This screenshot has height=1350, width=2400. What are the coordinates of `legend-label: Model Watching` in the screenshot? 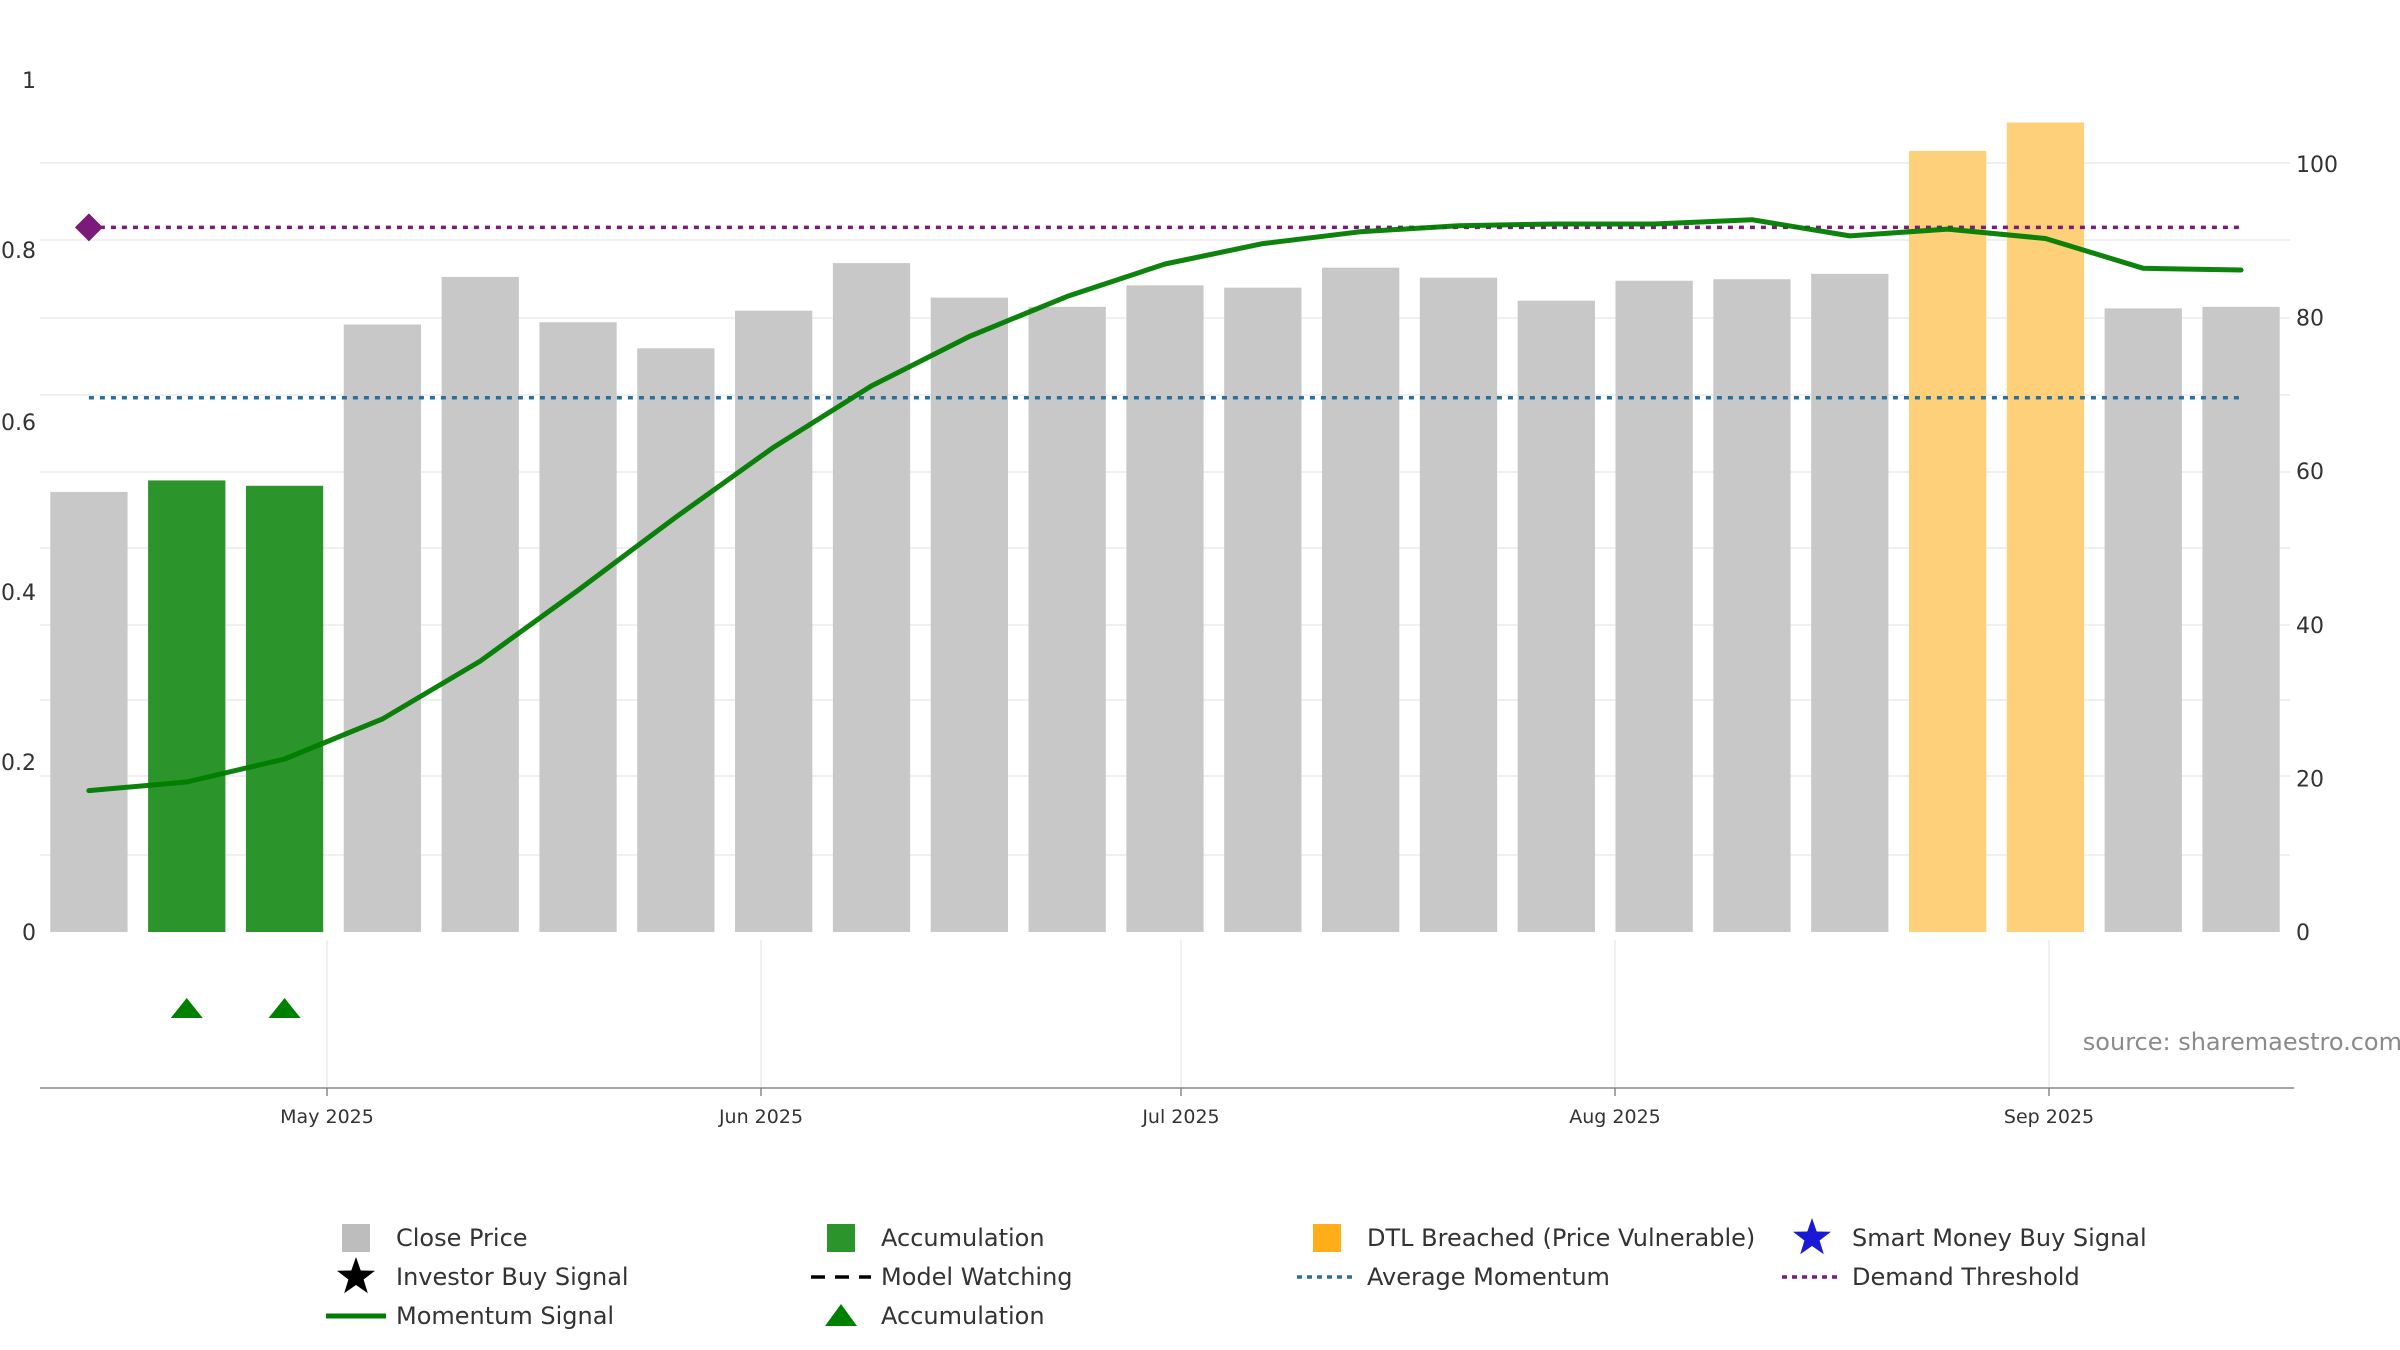 It's located at (977, 1277).